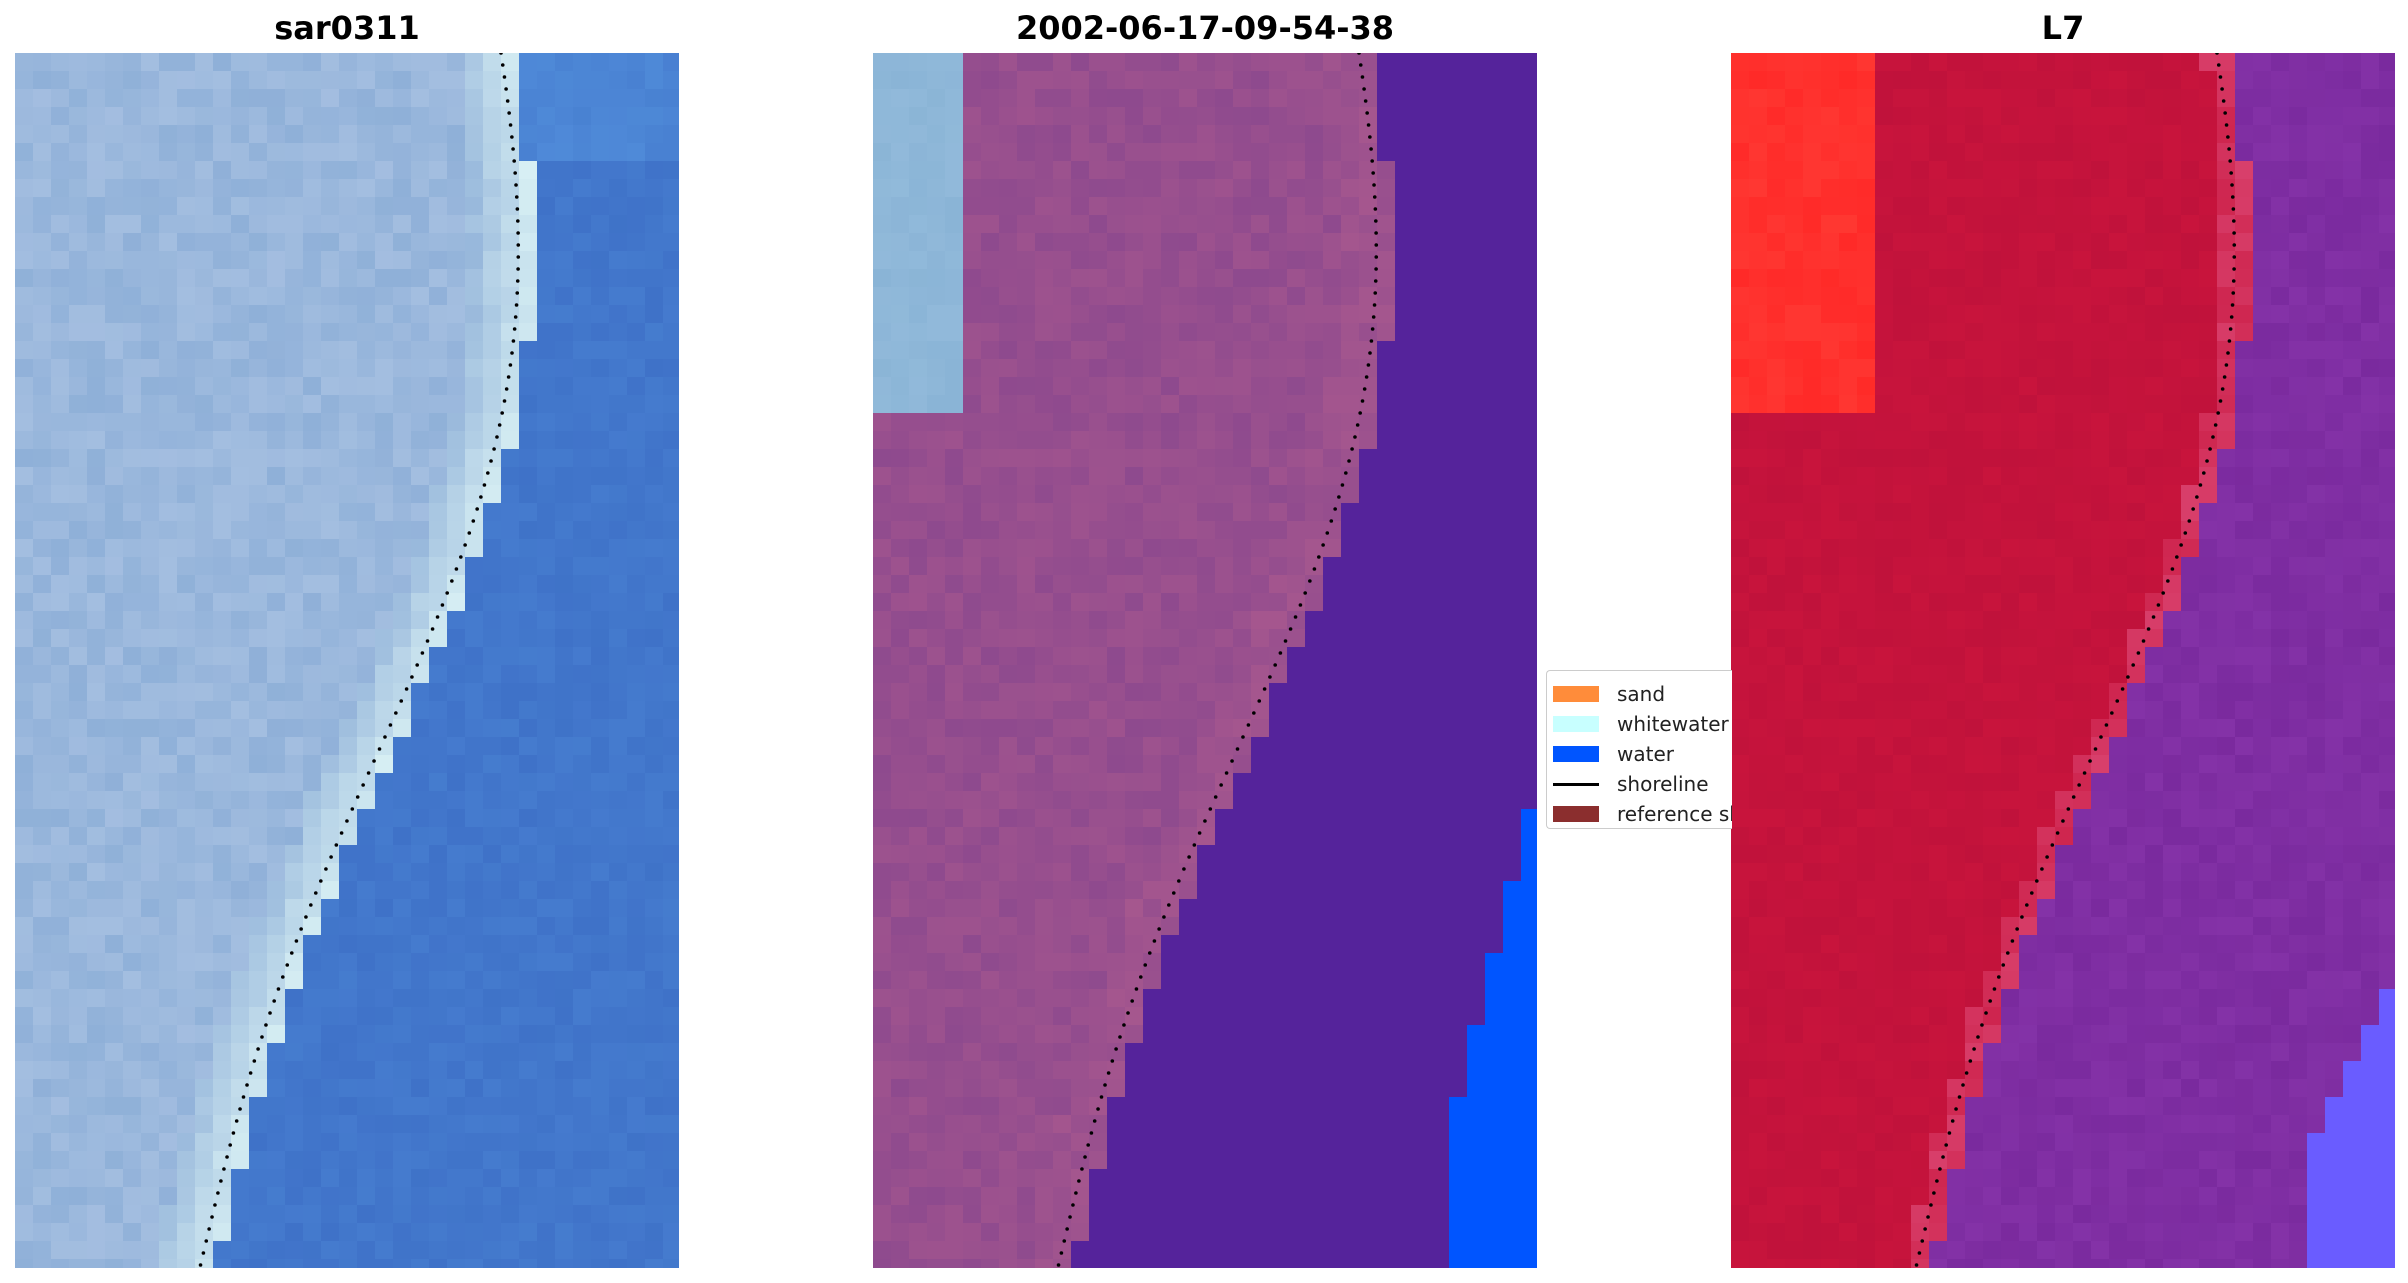 The width and height of the screenshot is (2408, 1283). What do you see at coordinates (347, 28) in the screenshot?
I see `panel-title-sar0311: sar0311` at bounding box center [347, 28].